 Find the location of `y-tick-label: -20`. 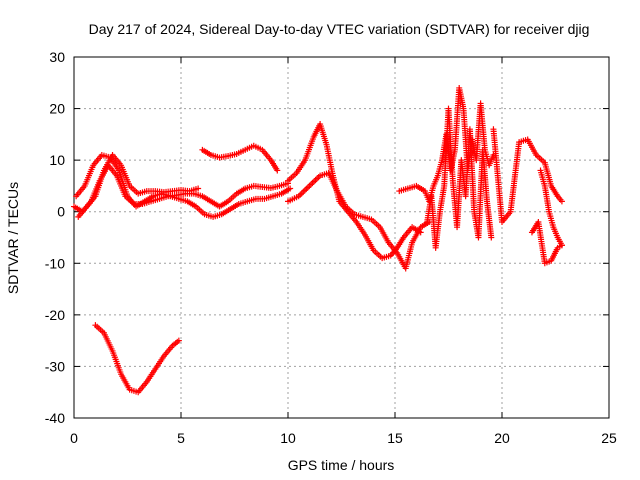

y-tick-label: -20 is located at coordinates (55, 315).